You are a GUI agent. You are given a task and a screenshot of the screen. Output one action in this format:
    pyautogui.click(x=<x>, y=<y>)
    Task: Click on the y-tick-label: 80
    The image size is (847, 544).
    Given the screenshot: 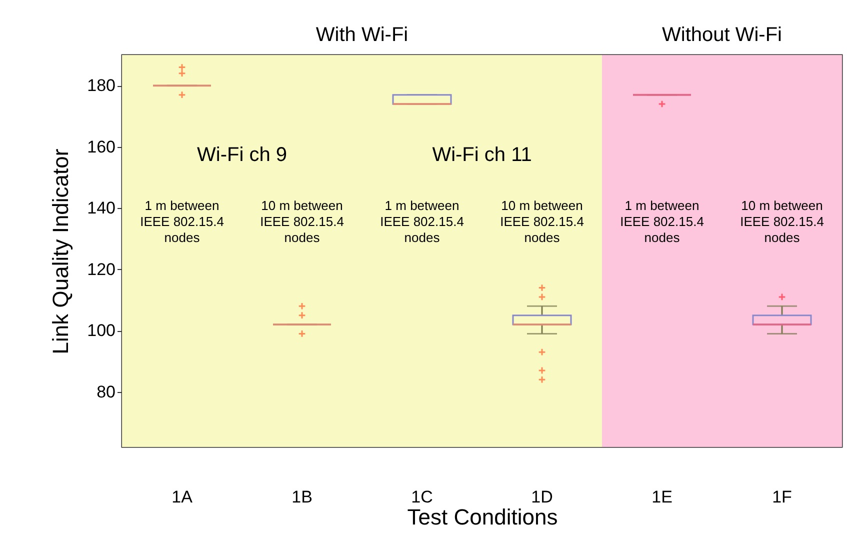 What is the action you would take?
    pyautogui.click(x=106, y=392)
    